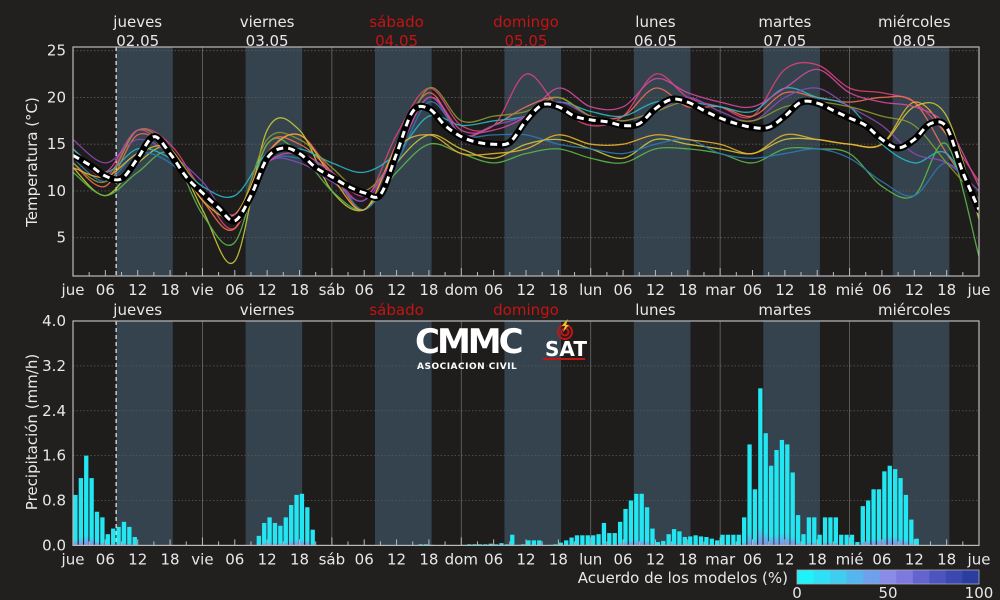 The width and height of the screenshot is (1000, 600). Describe the element at coordinates (54, 411) in the screenshot. I see `y-tick-label: 2.4` at that location.